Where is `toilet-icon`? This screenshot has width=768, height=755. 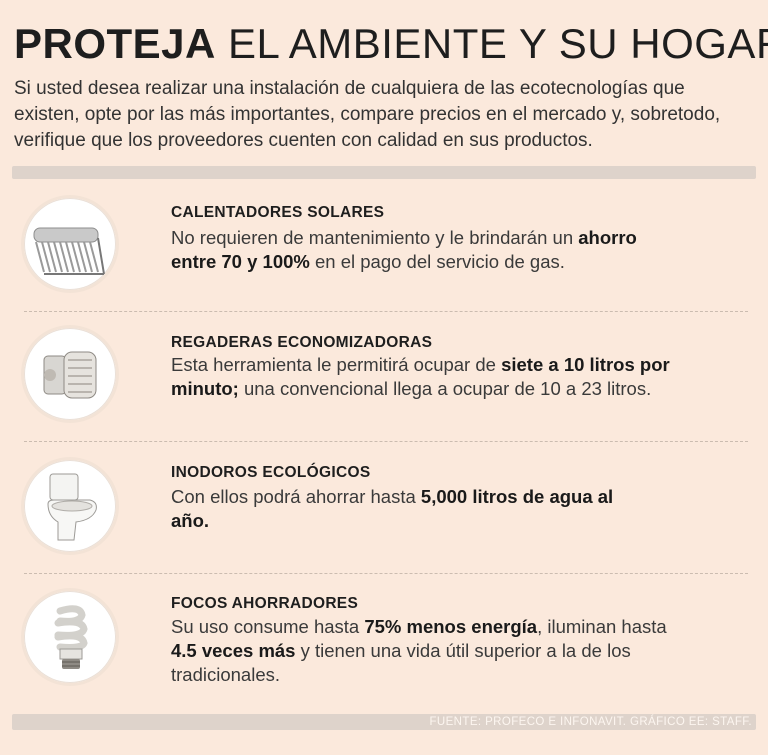 toilet-icon is located at coordinates (70, 506).